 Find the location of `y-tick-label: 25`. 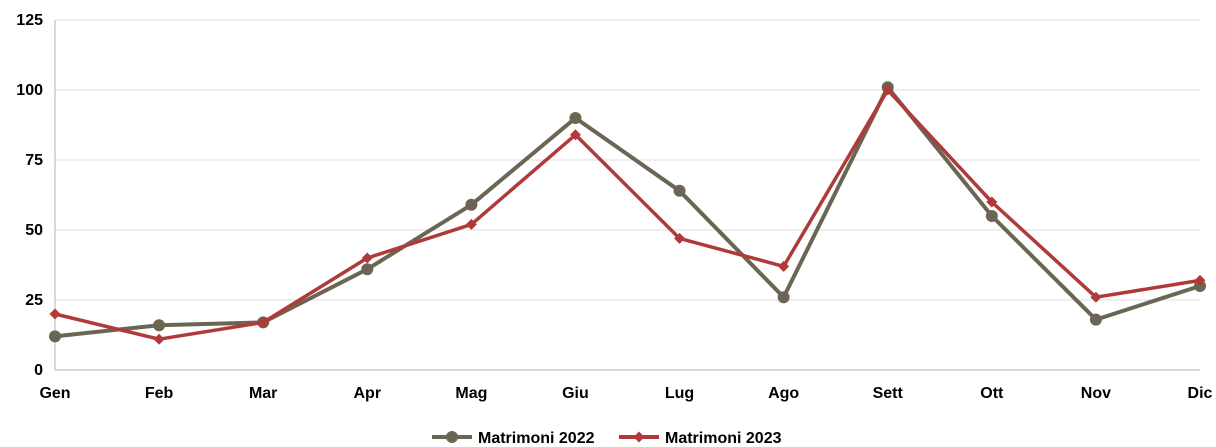

y-tick-label: 25 is located at coordinates (34, 300).